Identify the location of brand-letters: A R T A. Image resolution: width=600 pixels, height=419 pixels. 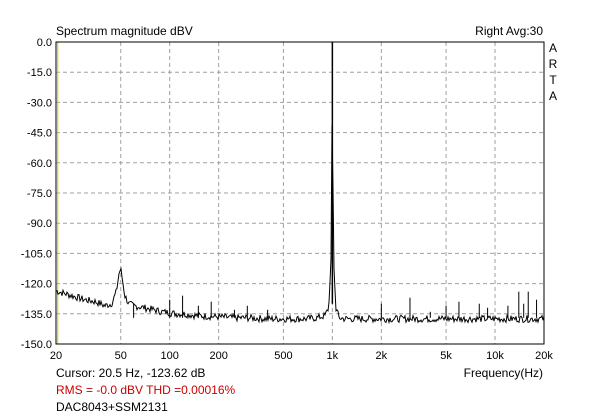
(553, 72).